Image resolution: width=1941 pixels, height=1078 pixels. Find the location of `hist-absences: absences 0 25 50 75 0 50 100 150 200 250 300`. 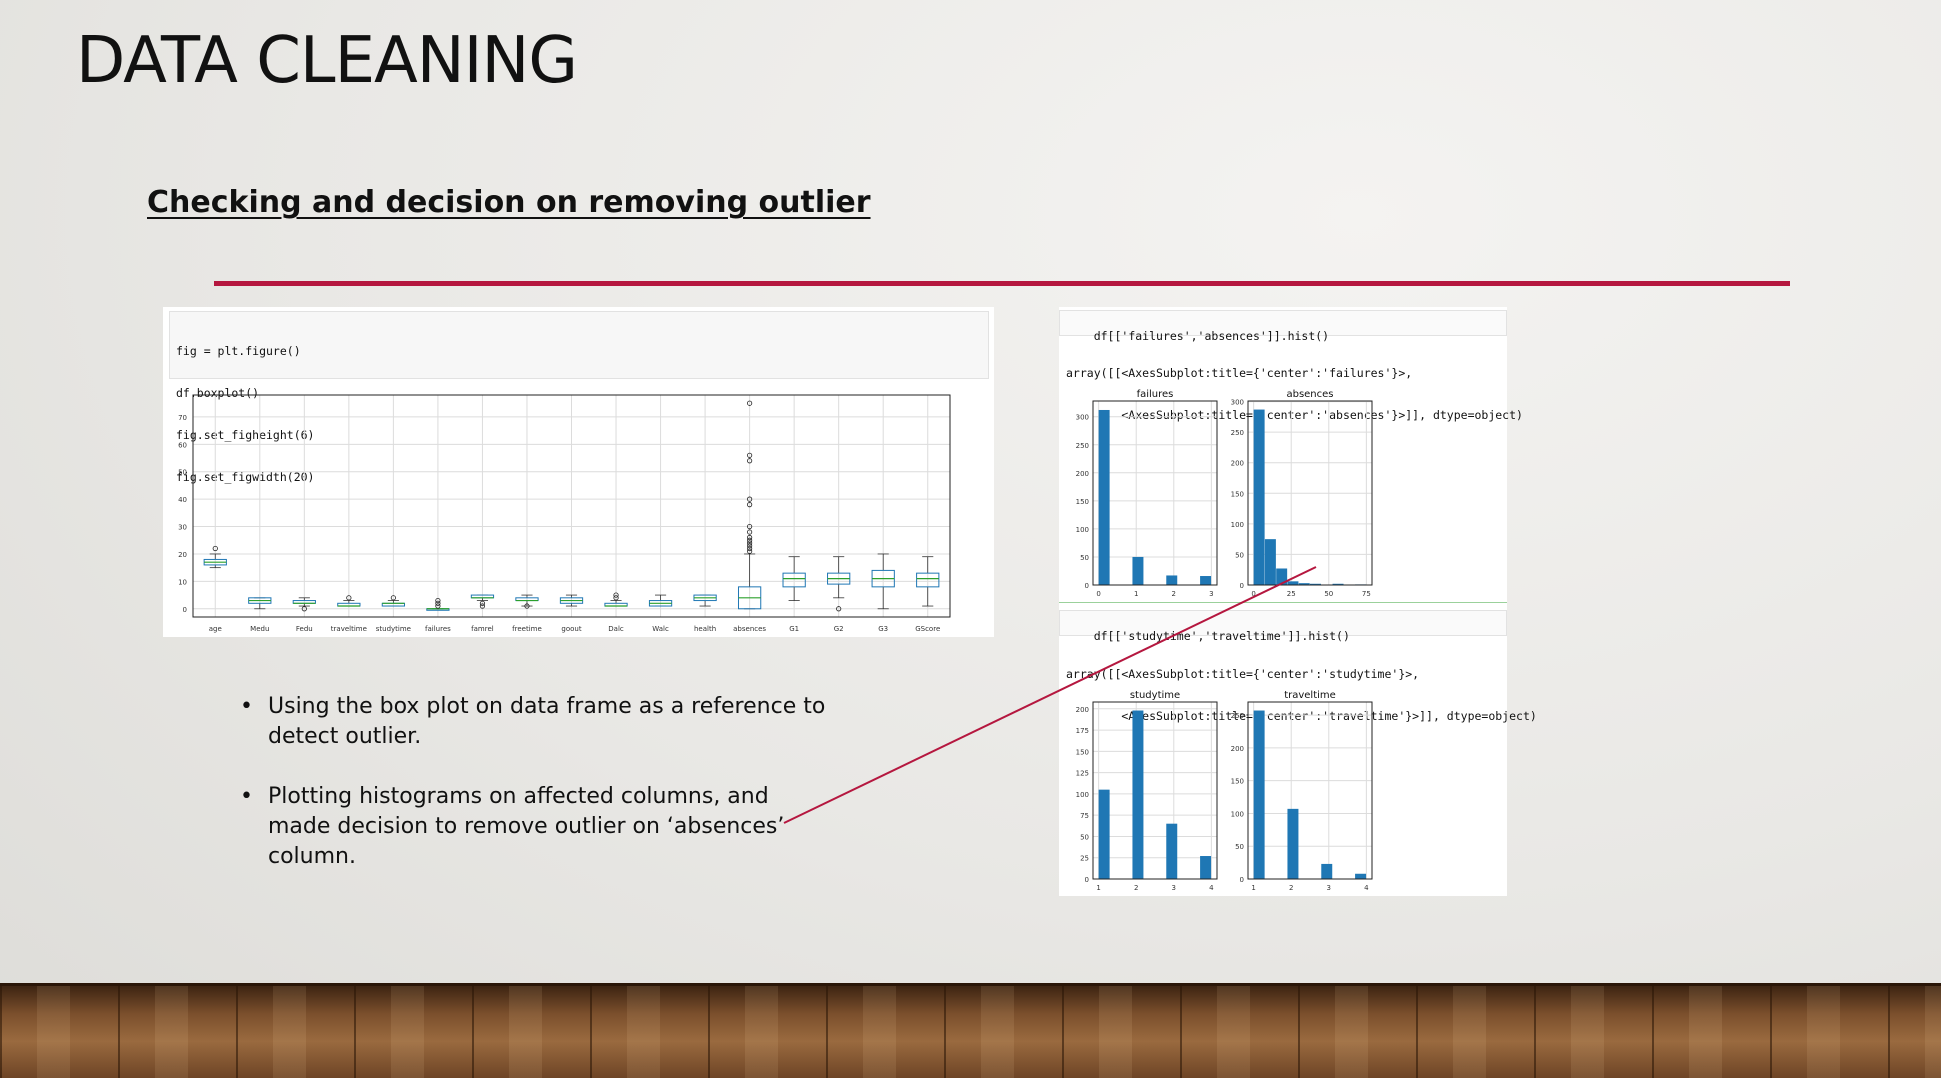

hist-absences: absences 0 25 50 75 0 50 100 150 200 250 300 is located at coordinates (1302, 493).